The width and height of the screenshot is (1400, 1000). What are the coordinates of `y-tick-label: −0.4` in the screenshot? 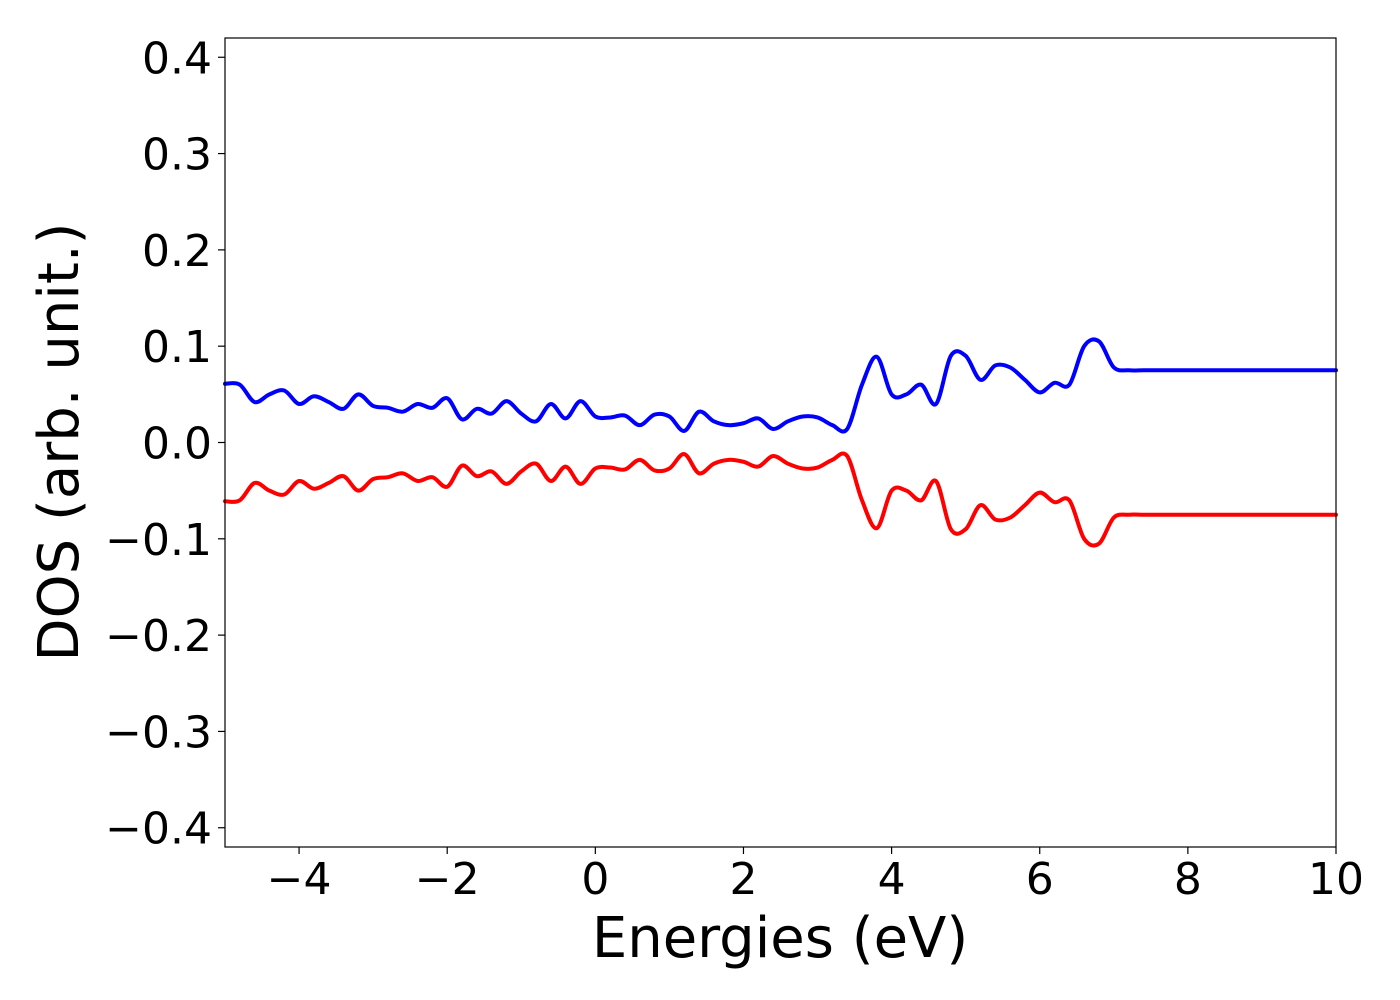 It's located at (158, 829).